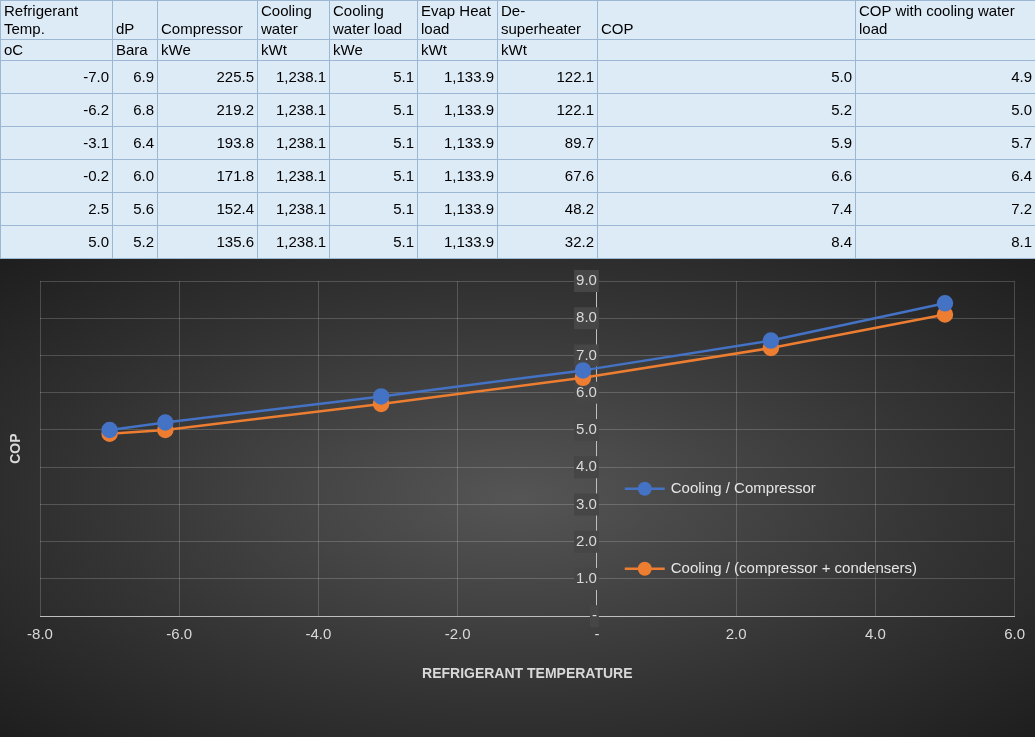 The image size is (1035, 740). Describe the element at coordinates (98, 208) in the screenshot. I see `text: 2.5` at that location.